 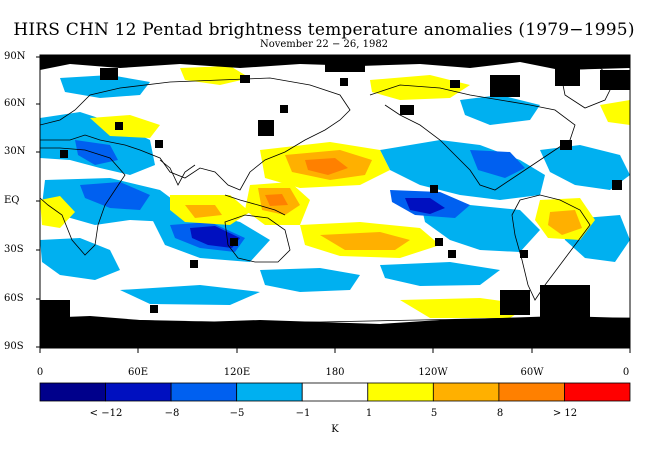 I want to click on colorbar-unit: K, so click(x=335, y=429).